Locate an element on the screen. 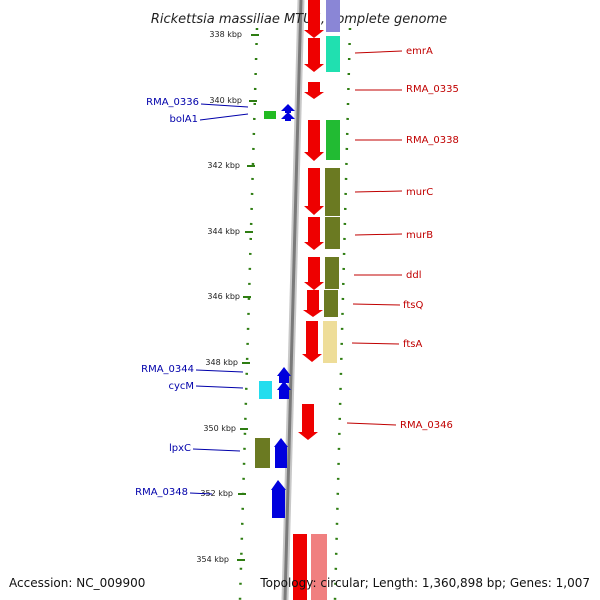 Image resolution: width=600 pixels, height=600 pixels. tick-label: 354 kbp is located at coordinates (212, 559).